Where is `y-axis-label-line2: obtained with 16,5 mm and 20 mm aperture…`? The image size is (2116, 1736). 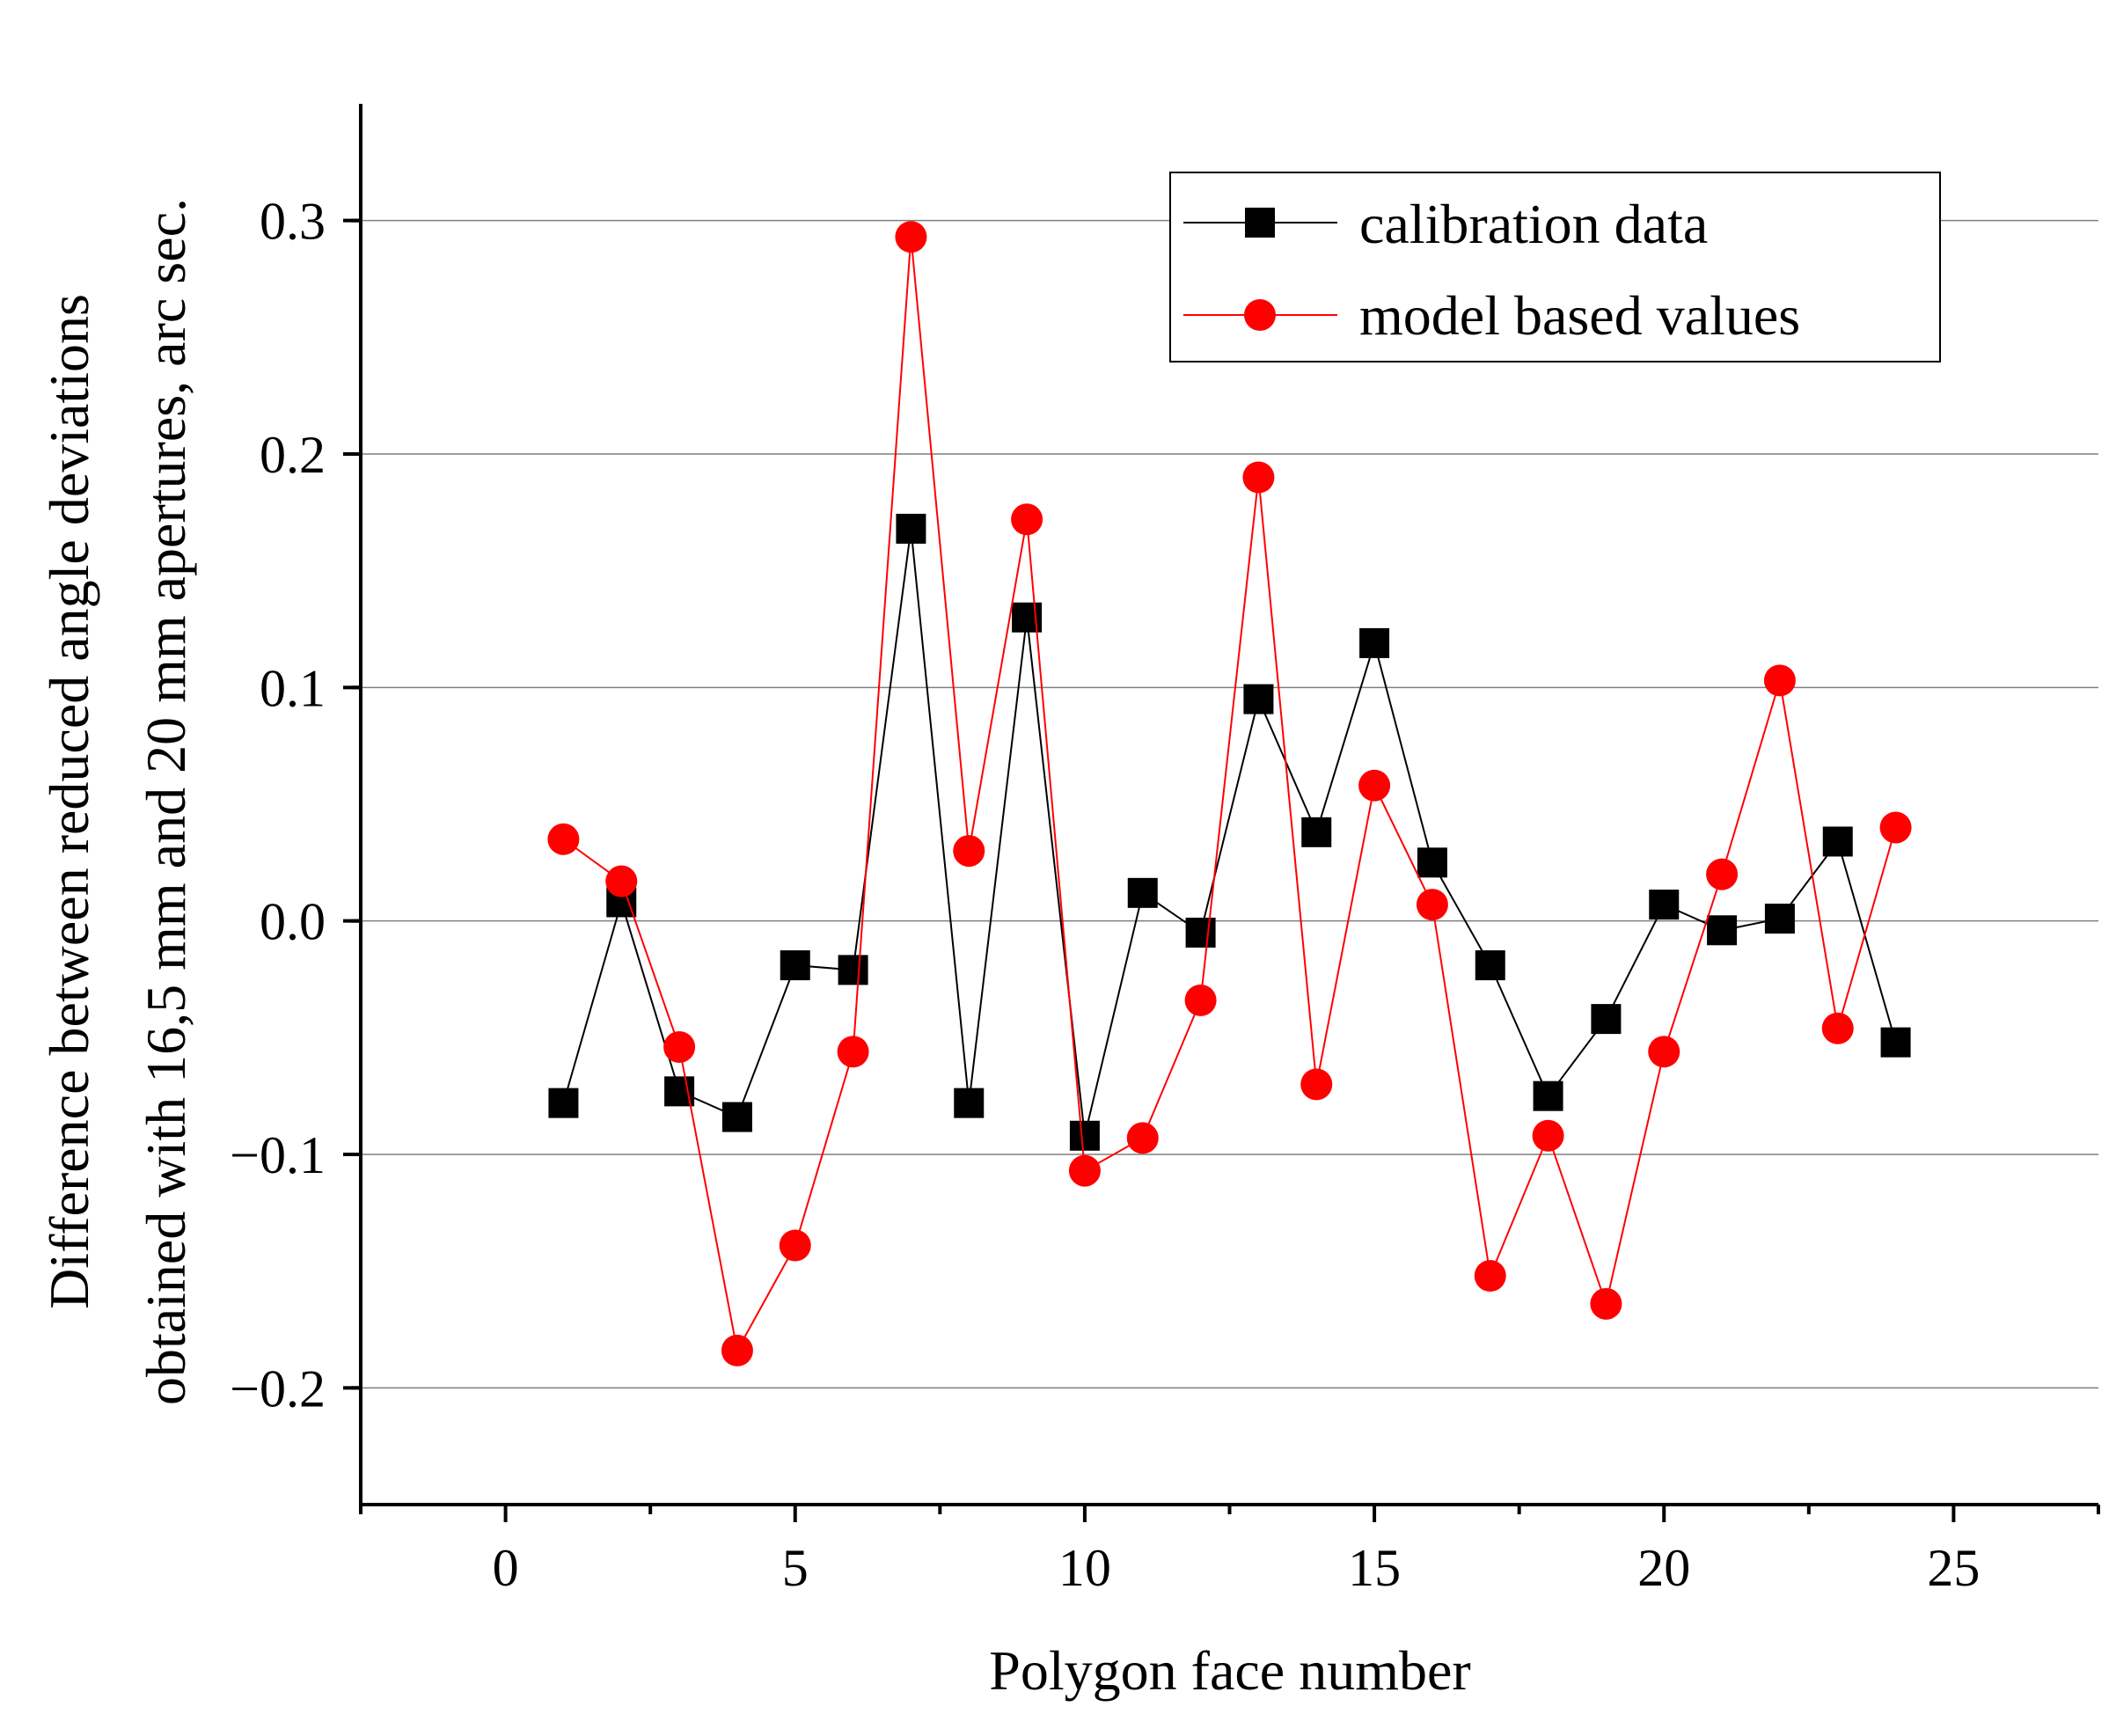
y-axis-label-line2: obtained with 16,5 mm and 20 mm aperture… is located at coordinates (166, 801).